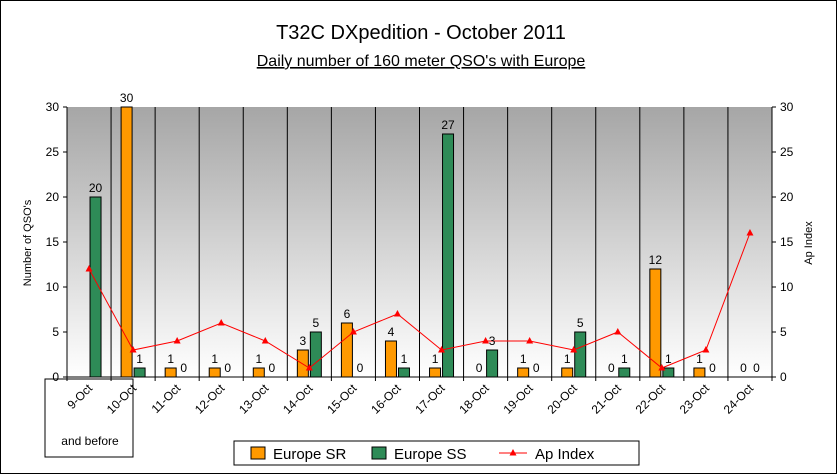  Describe the element at coordinates (430, 454) in the screenshot. I see `legend-label: Europe SS` at that location.